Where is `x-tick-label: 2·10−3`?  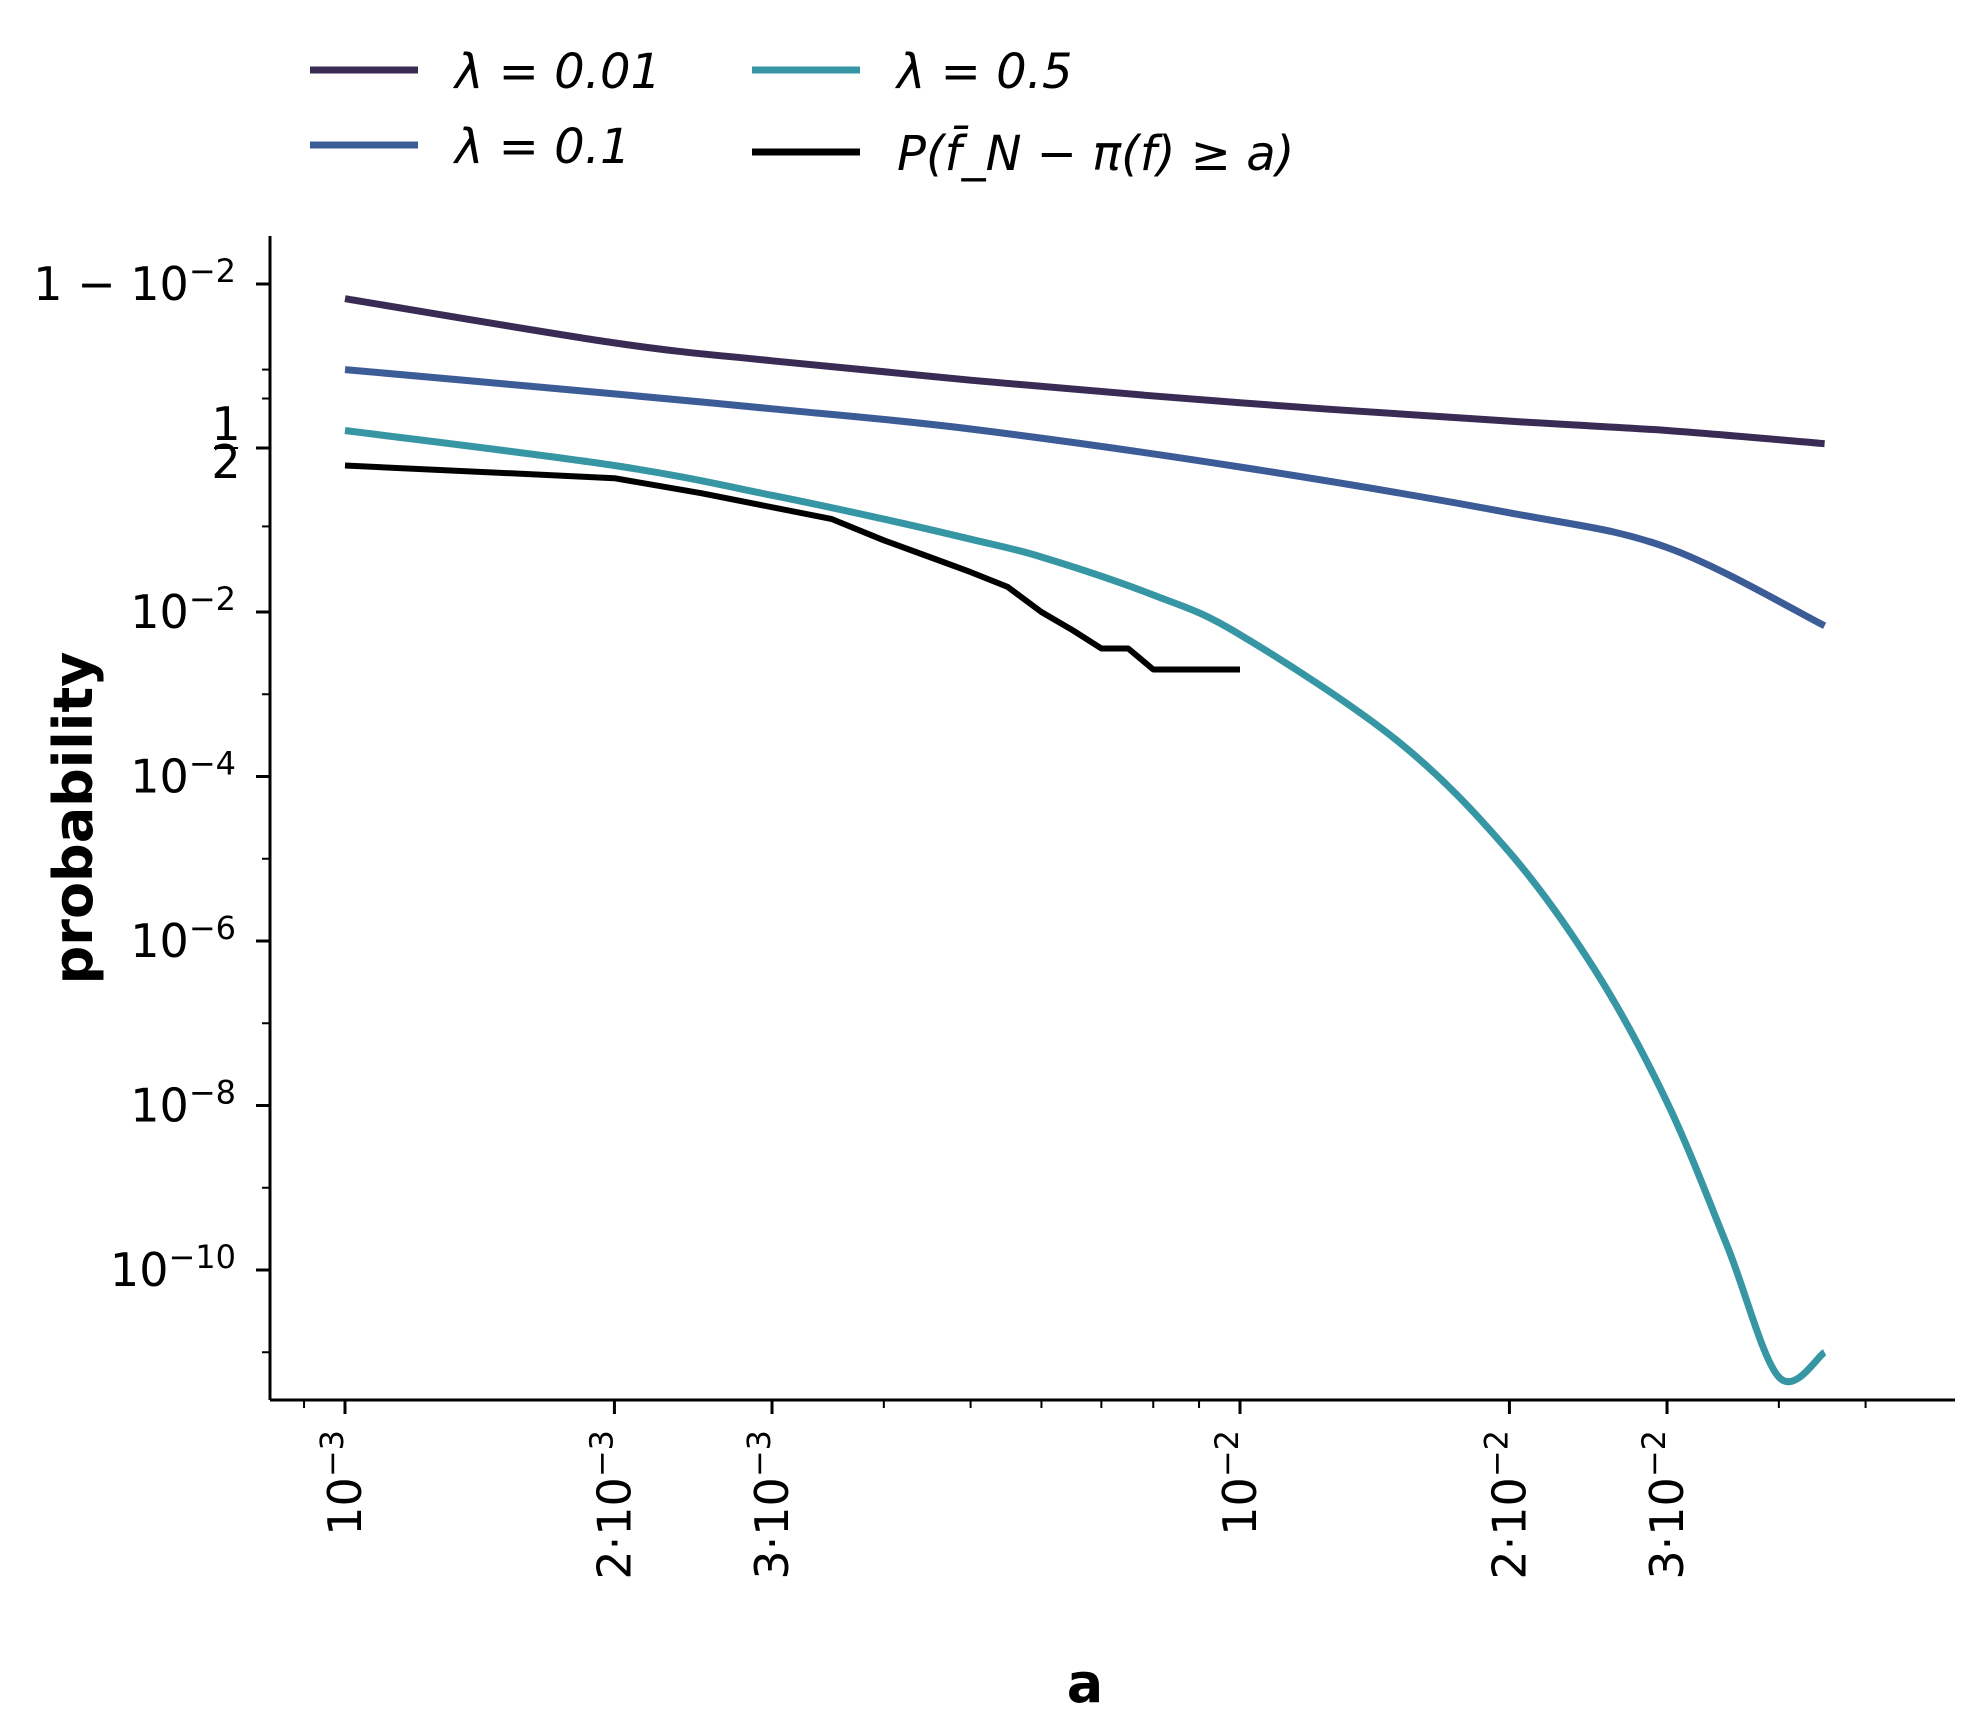
x-tick-label: 2·10−3 is located at coordinates (611, 1505).